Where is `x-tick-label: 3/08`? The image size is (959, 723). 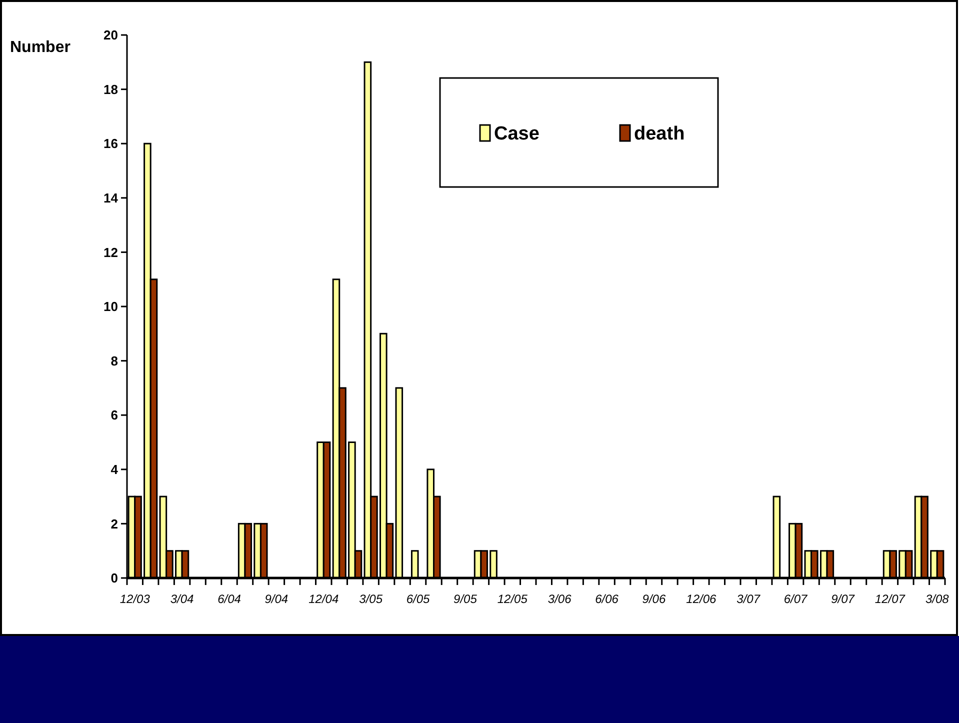
x-tick-label: 3/08 is located at coordinates (937, 599).